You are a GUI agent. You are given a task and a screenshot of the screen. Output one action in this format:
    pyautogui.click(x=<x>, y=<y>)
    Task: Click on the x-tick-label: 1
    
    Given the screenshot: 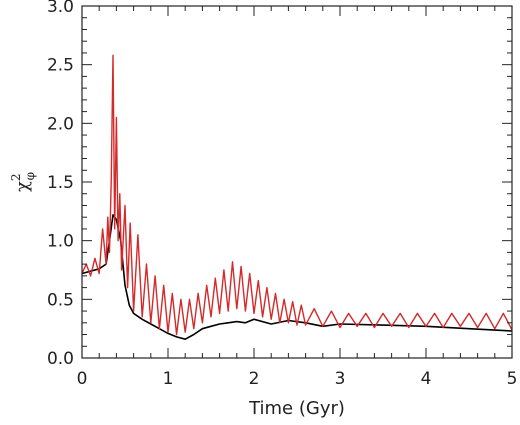 What is the action you would take?
    pyautogui.click(x=168, y=379)
    